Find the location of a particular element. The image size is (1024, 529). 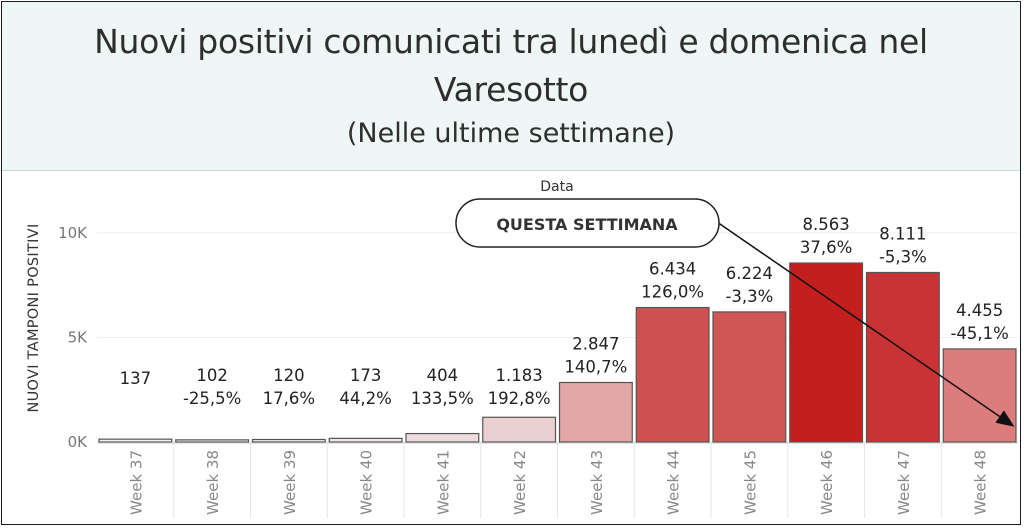

x-tick-label: Week 38 is located at coordinates (213, 482).